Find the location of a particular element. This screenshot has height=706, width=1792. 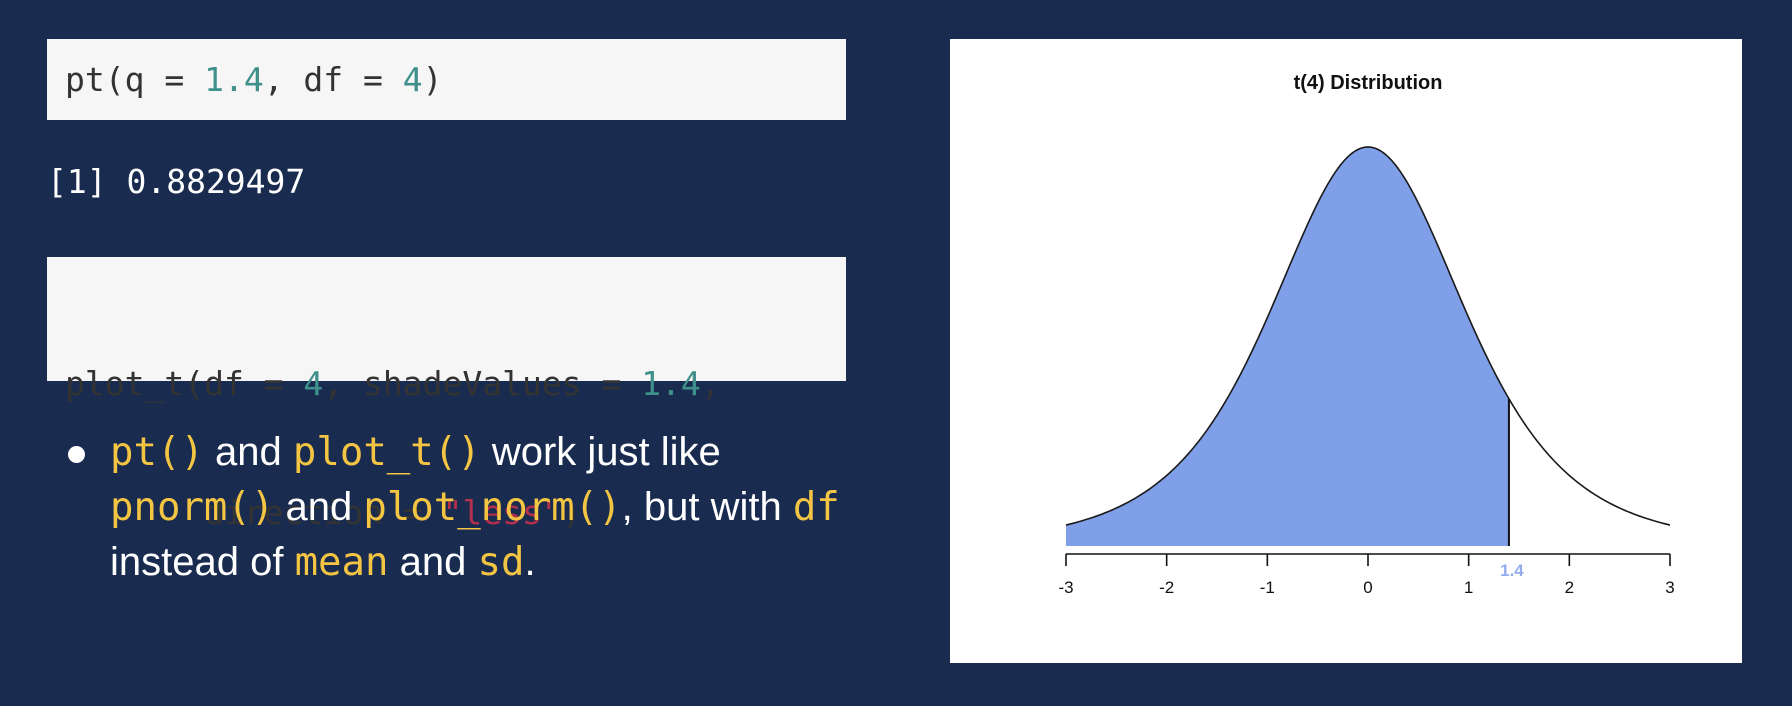

inline-code: mean is located at coordinates (341, 562).